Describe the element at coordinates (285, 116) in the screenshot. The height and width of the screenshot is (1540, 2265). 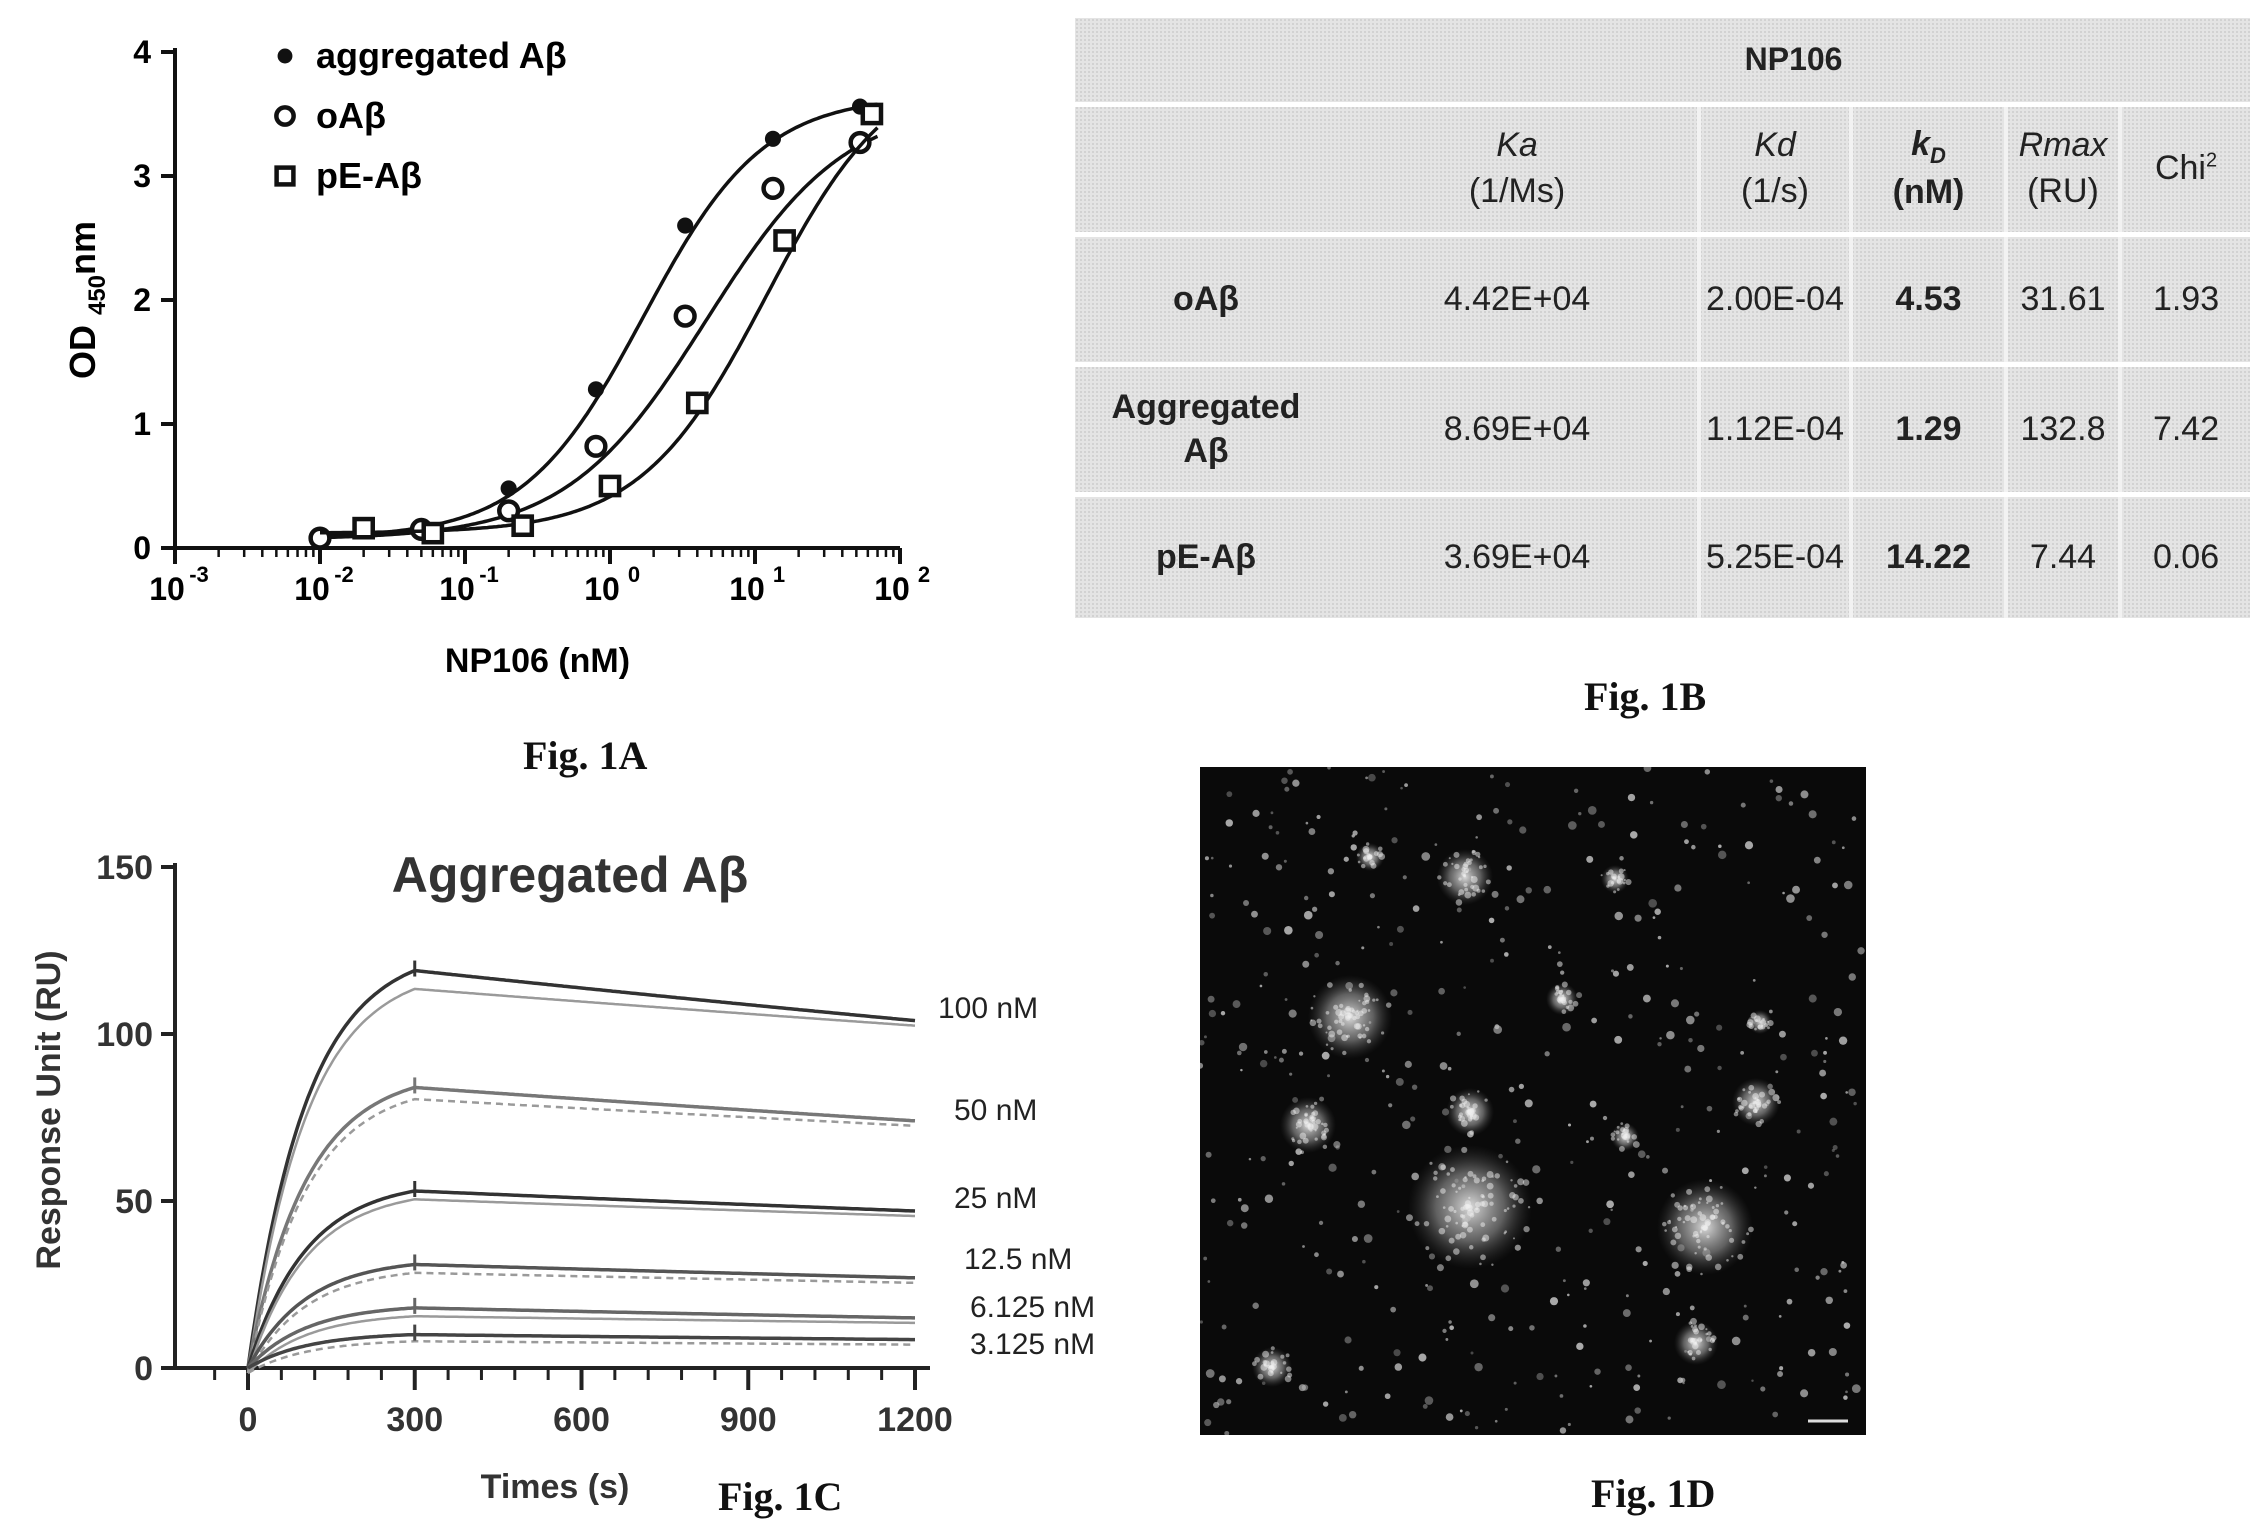
I see `legend-marker` at that location.